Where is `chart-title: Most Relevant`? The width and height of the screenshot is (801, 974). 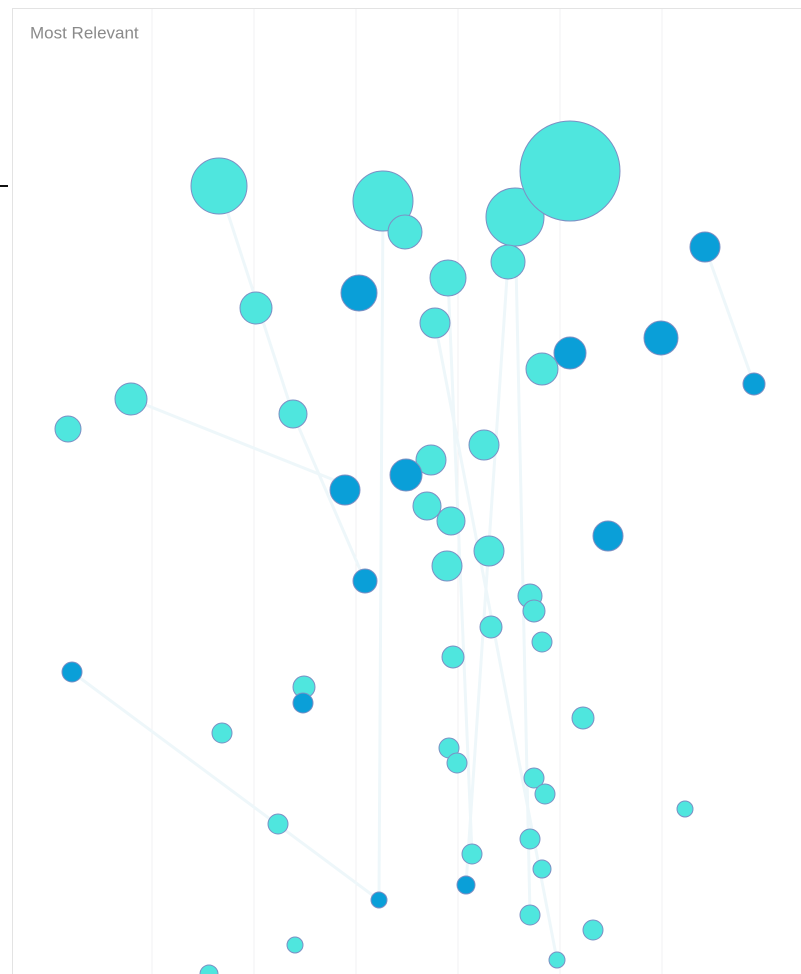 chart-title: Most Relevant is located at coordinates (84, 32).